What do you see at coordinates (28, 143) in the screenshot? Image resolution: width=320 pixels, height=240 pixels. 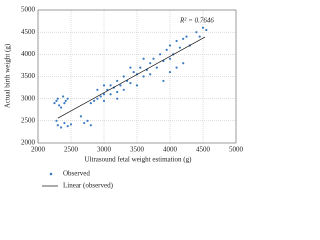 I see `y-tick-label: 2000` at bounding box center [28, 143].